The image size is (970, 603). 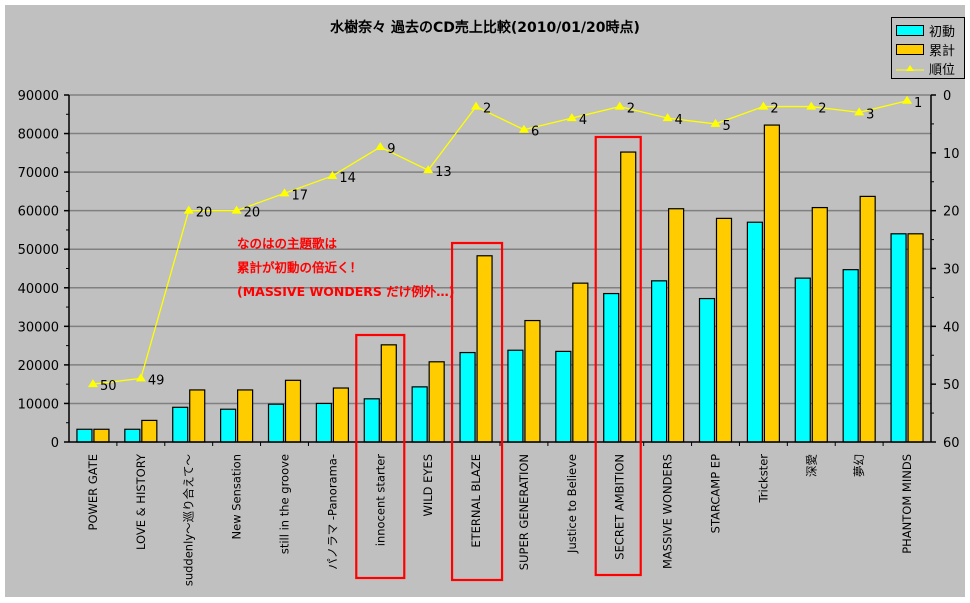 What do you see at coordinates (38, 327) in the screenshot?
I see `y-tick-label: 30000` at bounding box center [38, 327].